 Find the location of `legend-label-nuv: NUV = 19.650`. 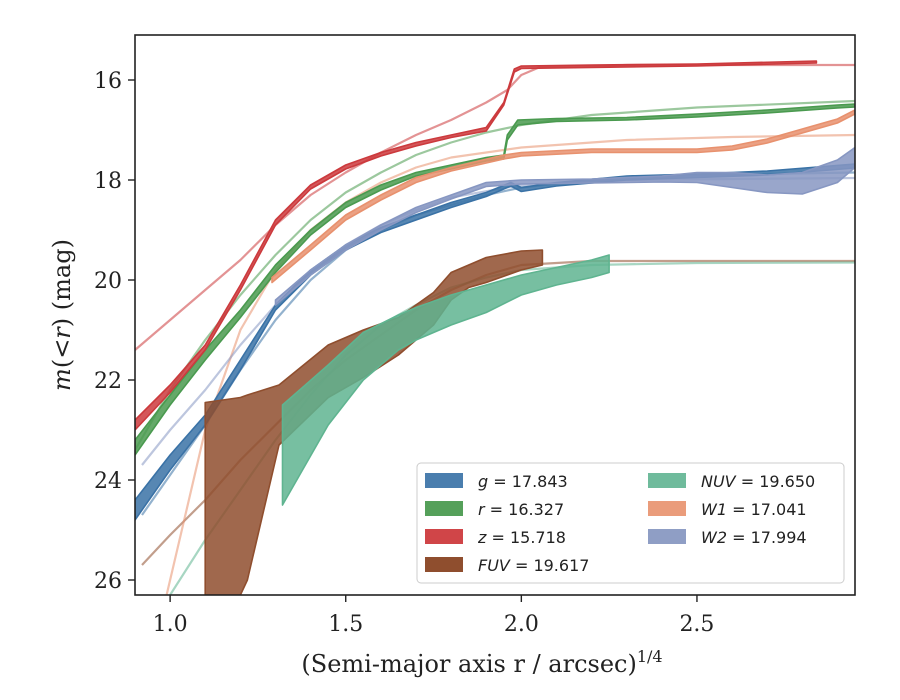

legend-label-nuv: NUV = 19.650 is located at coordinates (758, 481).